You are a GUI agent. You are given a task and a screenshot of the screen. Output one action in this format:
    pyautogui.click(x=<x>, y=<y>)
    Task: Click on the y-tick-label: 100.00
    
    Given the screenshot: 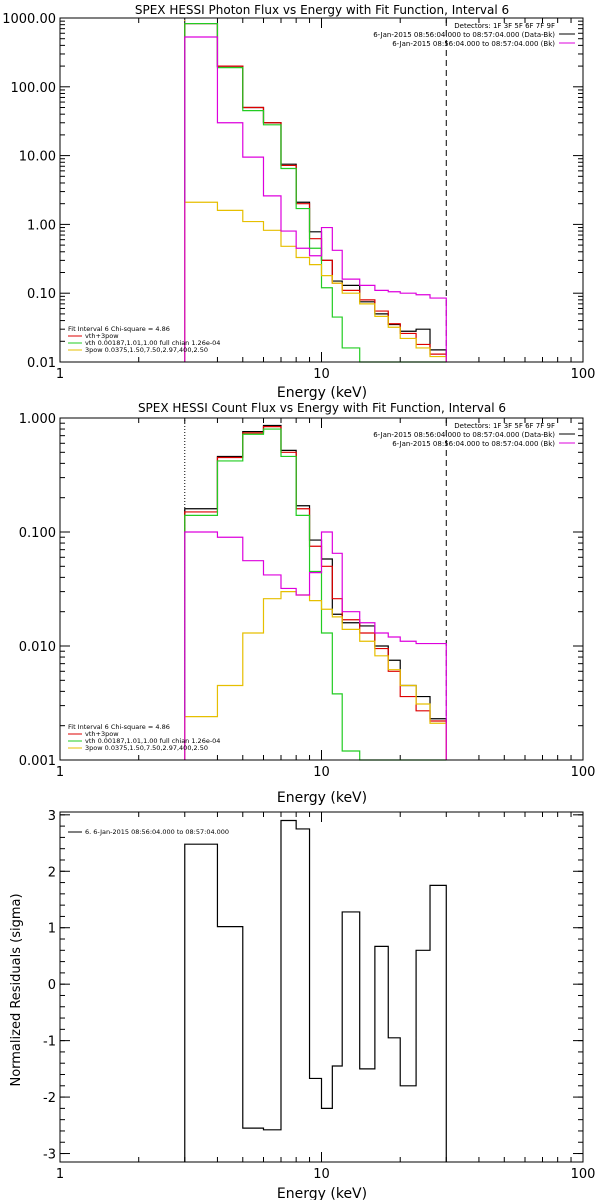 What is the action you would take?
    pyautogui.click(x=34, y=88)
    